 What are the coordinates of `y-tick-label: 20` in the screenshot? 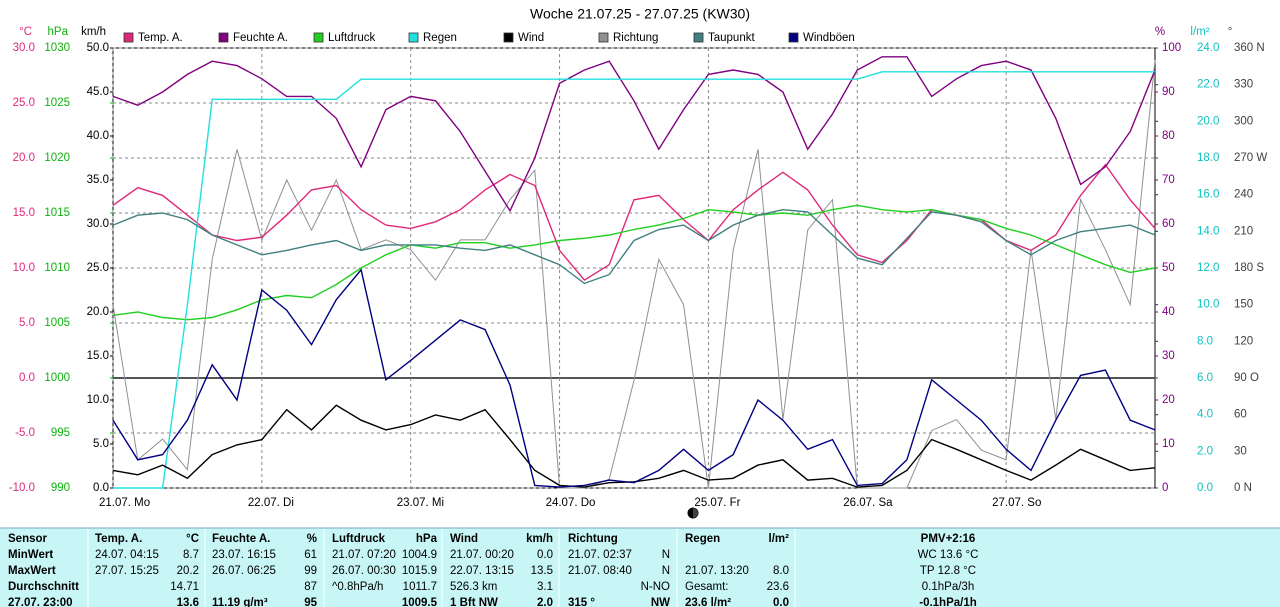 It's located at (1168, 400).